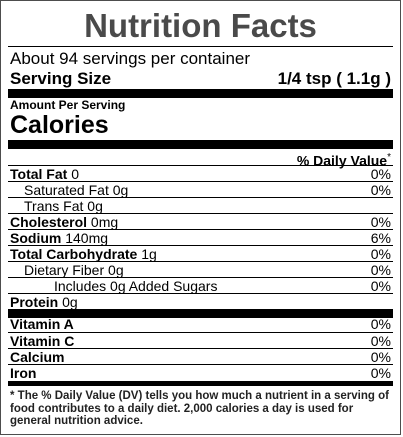  What do you see at coordinates (200, 221) in the screenshot?
I see `nutrient-row-cholesterol: Cholesterol 0mg 0%` at bounding box center [200, 221].